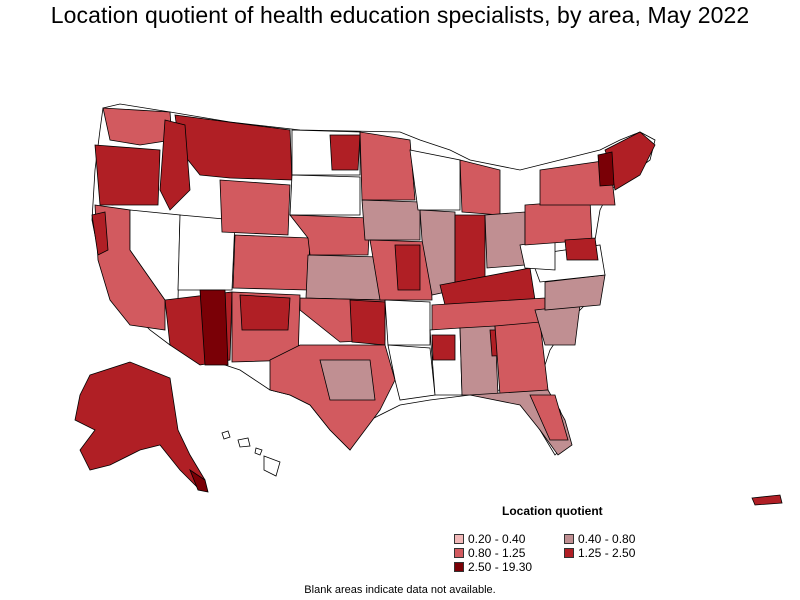  What do you see at coordinates (330, 235) in the screenshot?
I see `region-nebraska` at bounding box center [330, 235].